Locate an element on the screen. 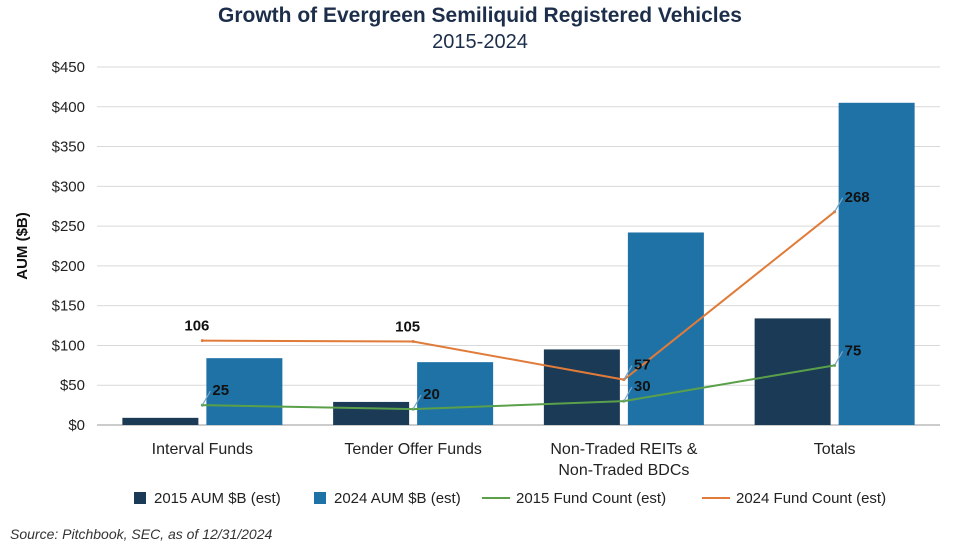  y-tick-label: $300 is located at coordinates (68, 186).